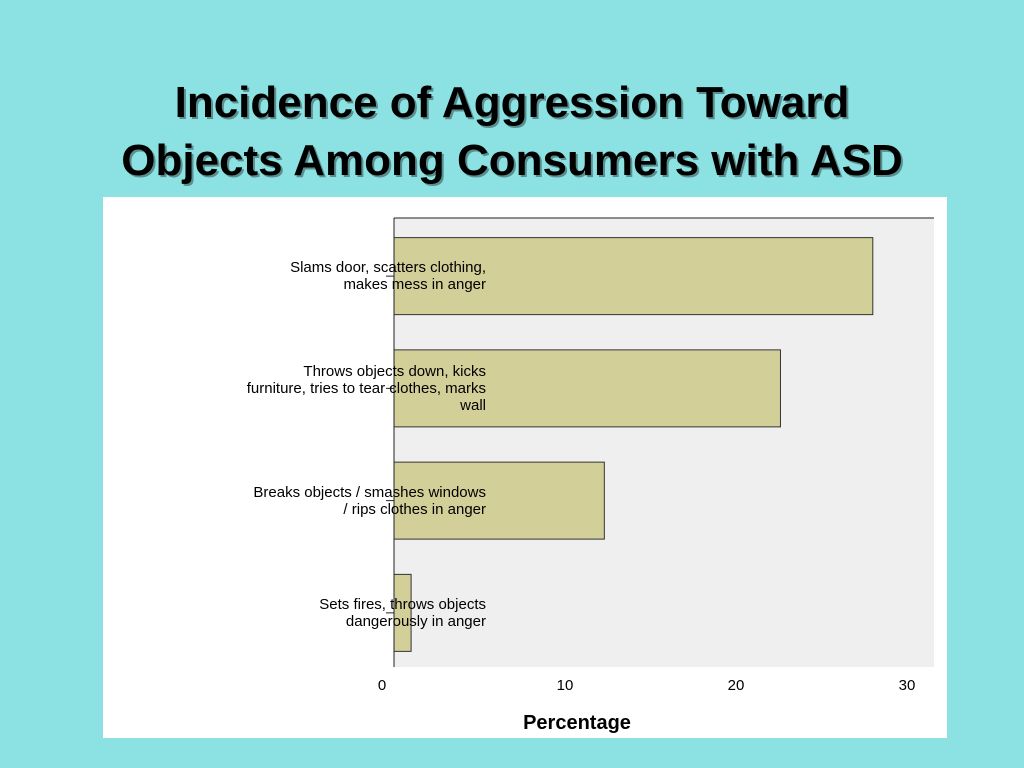  Describe the element at coordinates (736, 685) in the screenshot. I see `x-tick-label: 20` at that location.